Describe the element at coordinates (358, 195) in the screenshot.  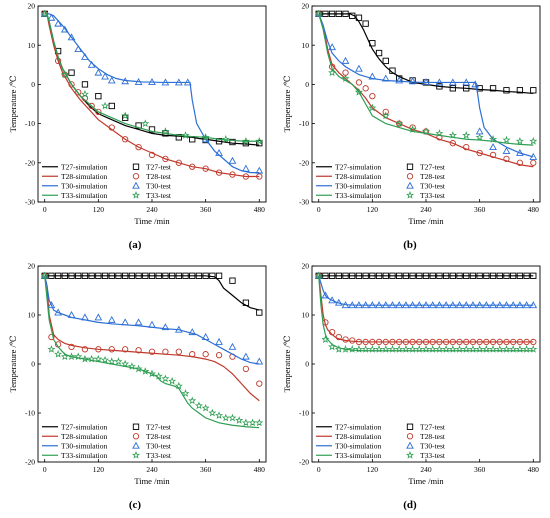
I see `legend-label-sim: T33-simulation` at that location.